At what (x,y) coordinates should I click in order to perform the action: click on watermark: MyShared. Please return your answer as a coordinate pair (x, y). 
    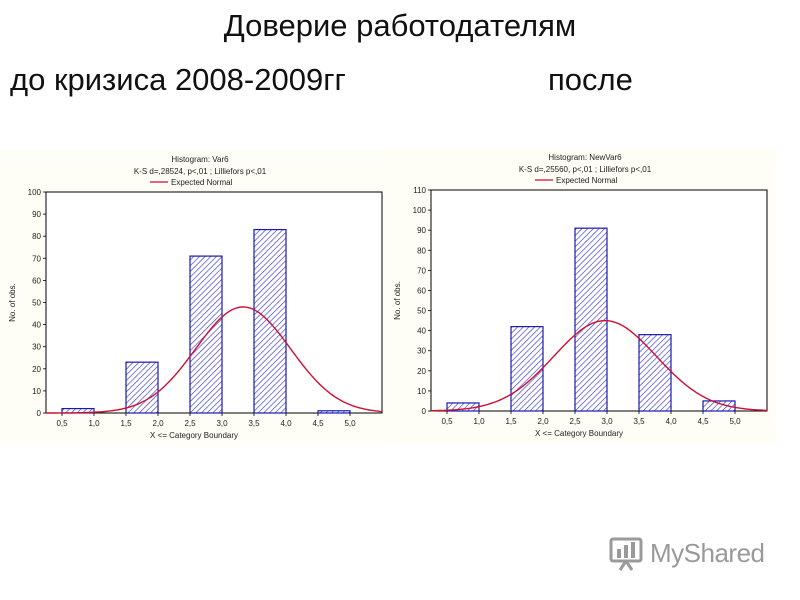
    Looking at the image, I should click on (688, 554).